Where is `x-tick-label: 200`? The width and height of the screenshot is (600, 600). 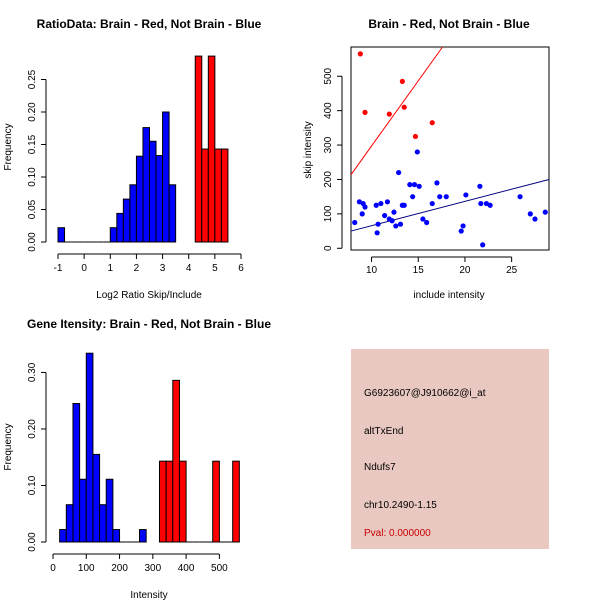 x-tick-label: 200 is located at coordinates (119, 568).